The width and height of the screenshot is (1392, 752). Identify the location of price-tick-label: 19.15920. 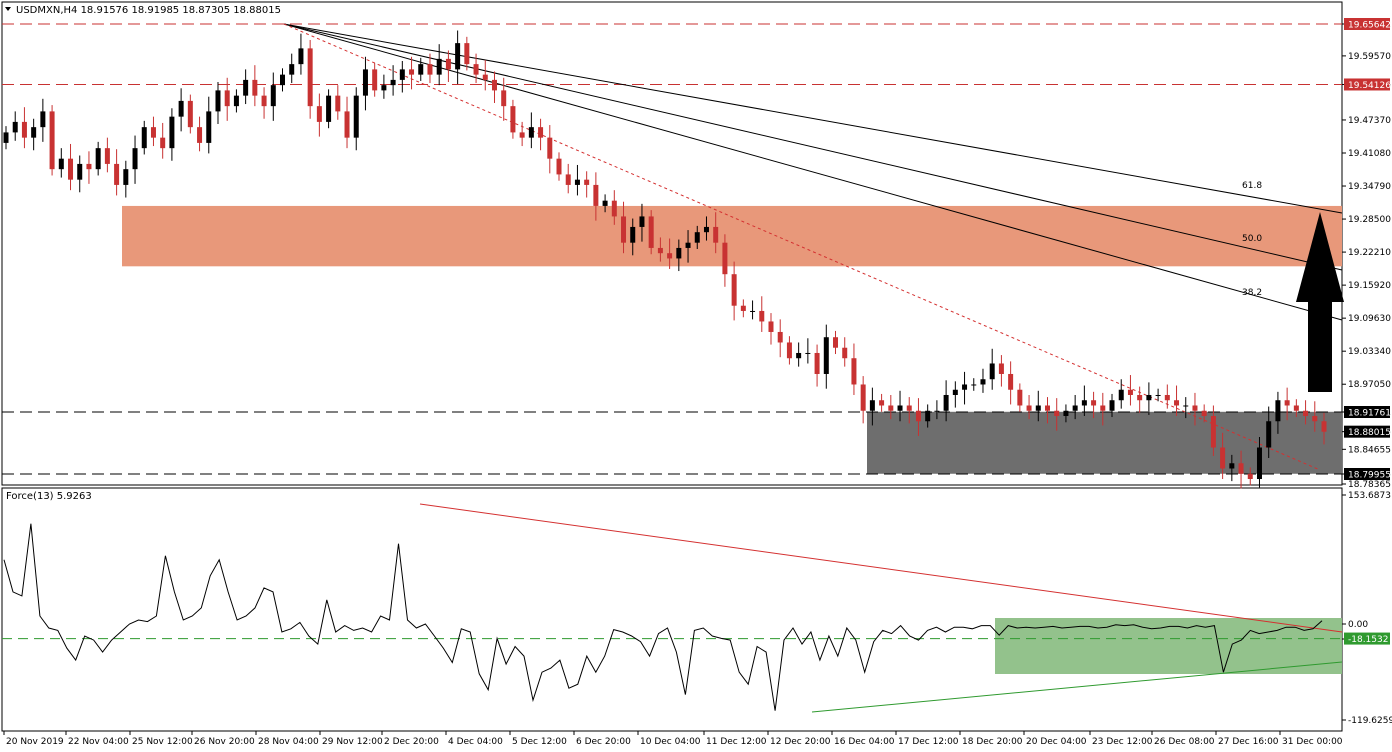
(1369, 286).